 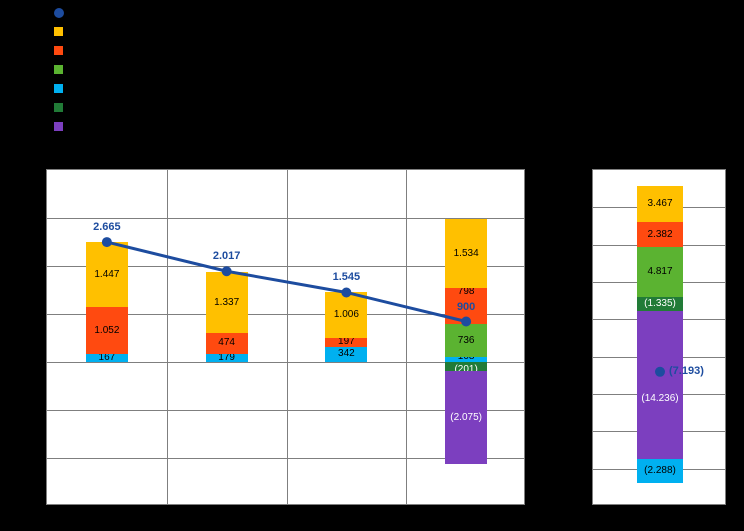 I want to click on segment-value-label: 1.052, so click(x=107, y=330).